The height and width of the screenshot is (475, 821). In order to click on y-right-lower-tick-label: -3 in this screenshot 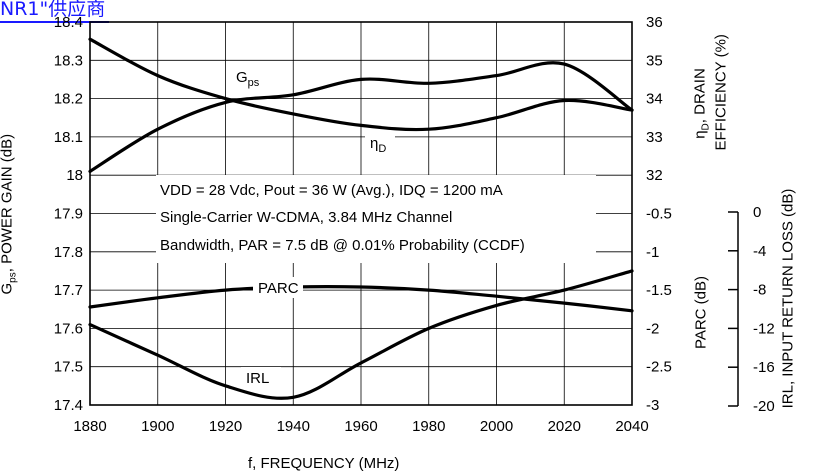, I will do `click(652, 405)`.